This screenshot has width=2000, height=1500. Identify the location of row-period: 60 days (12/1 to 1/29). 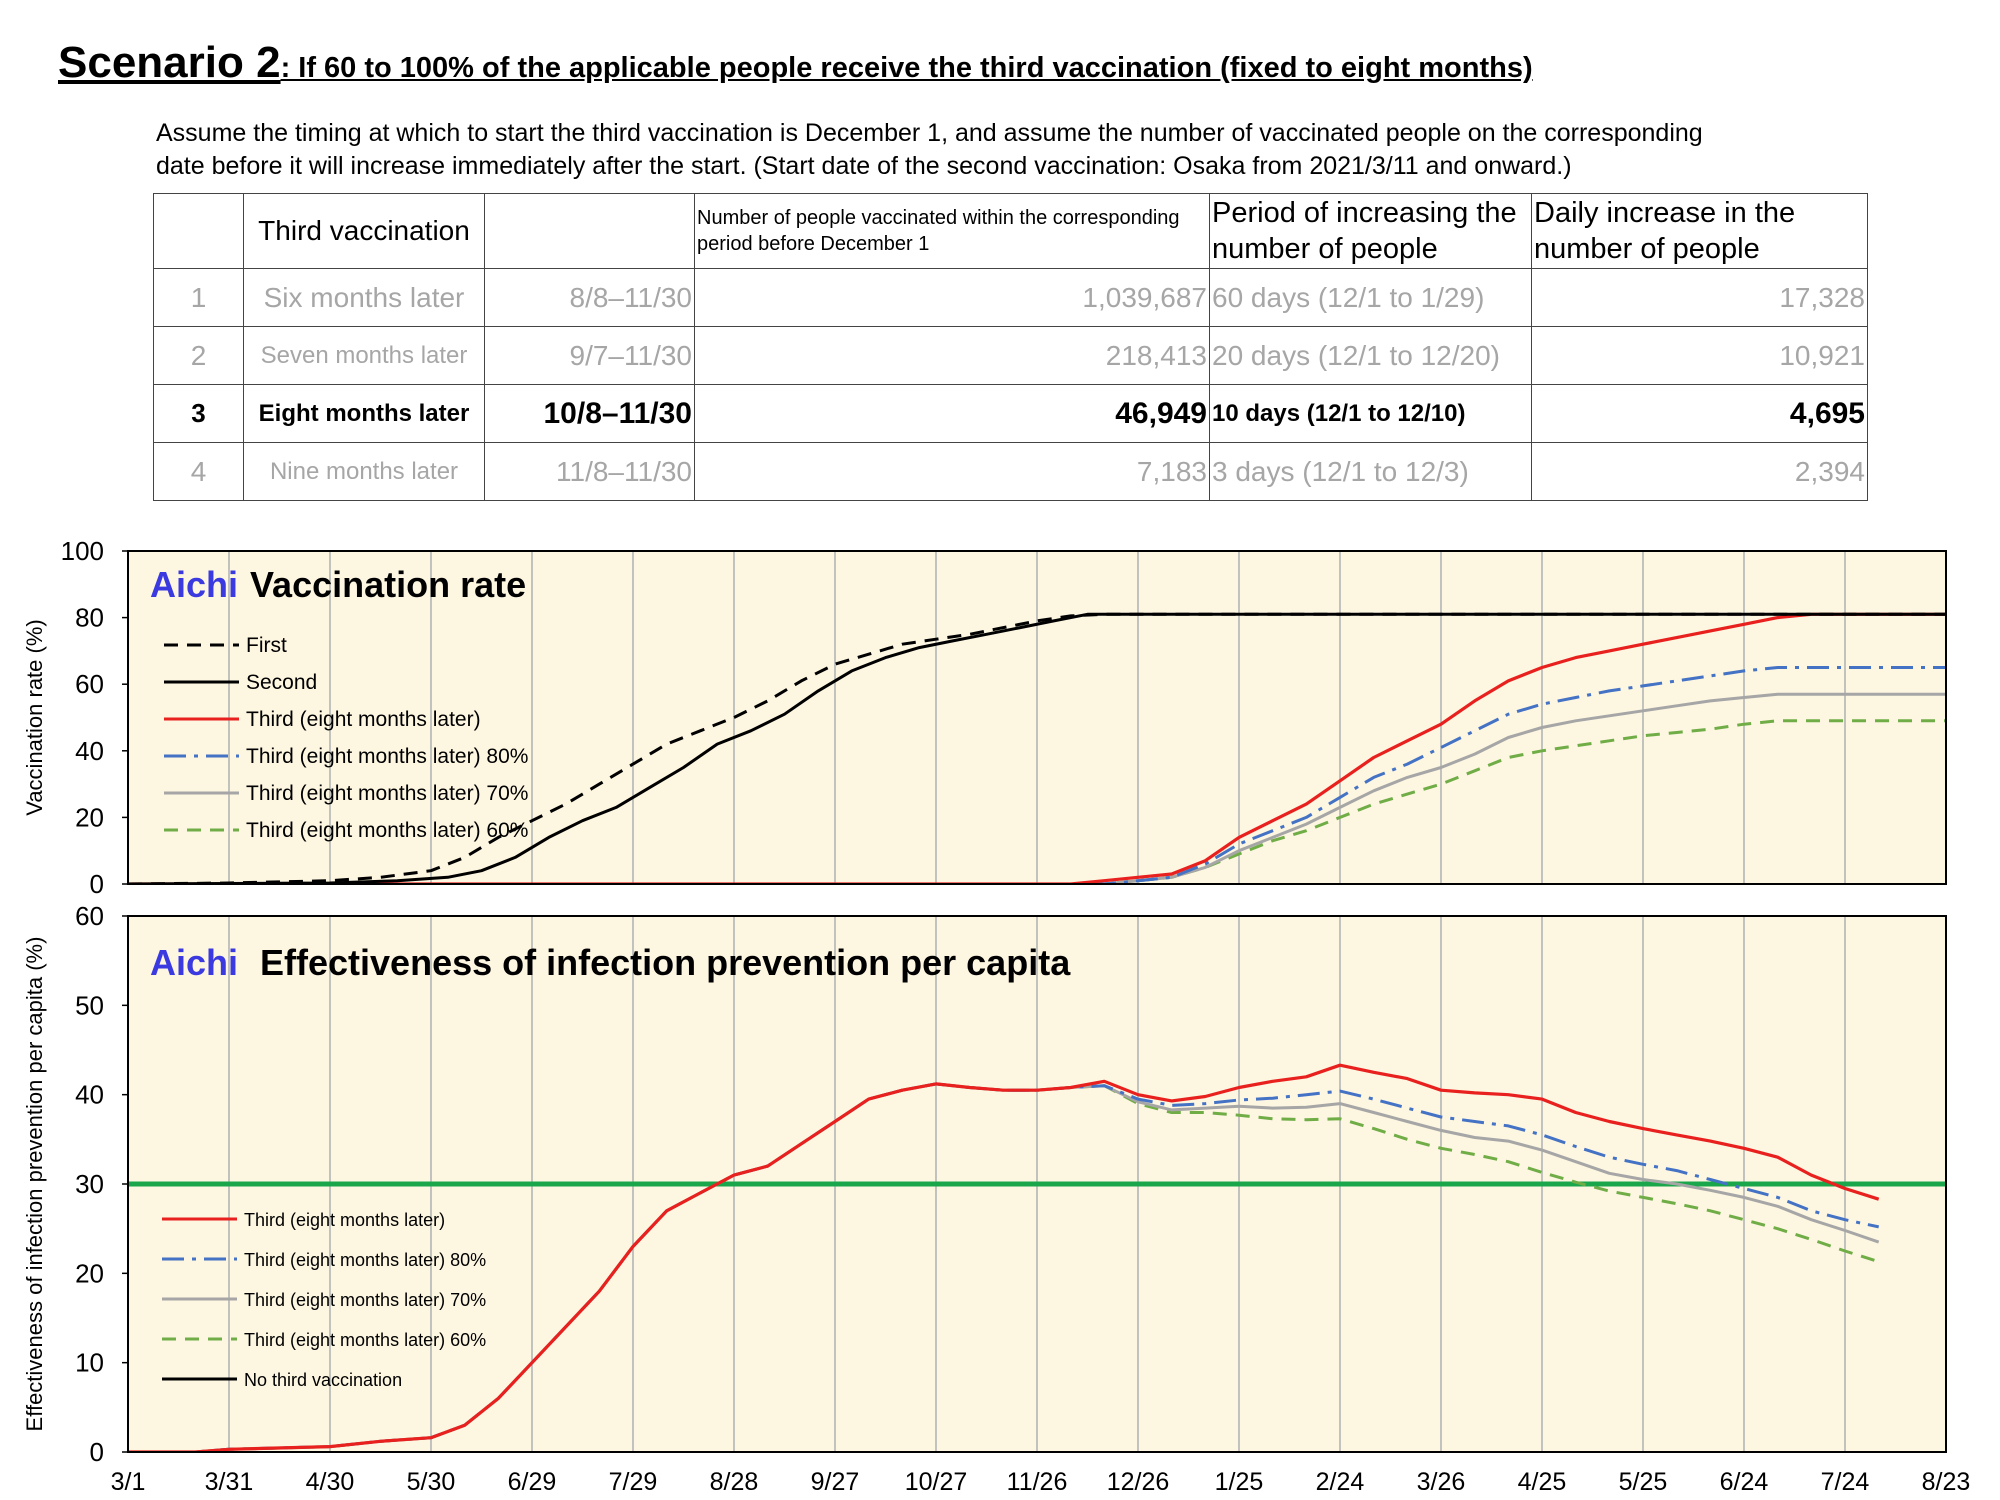
(1370, 297).